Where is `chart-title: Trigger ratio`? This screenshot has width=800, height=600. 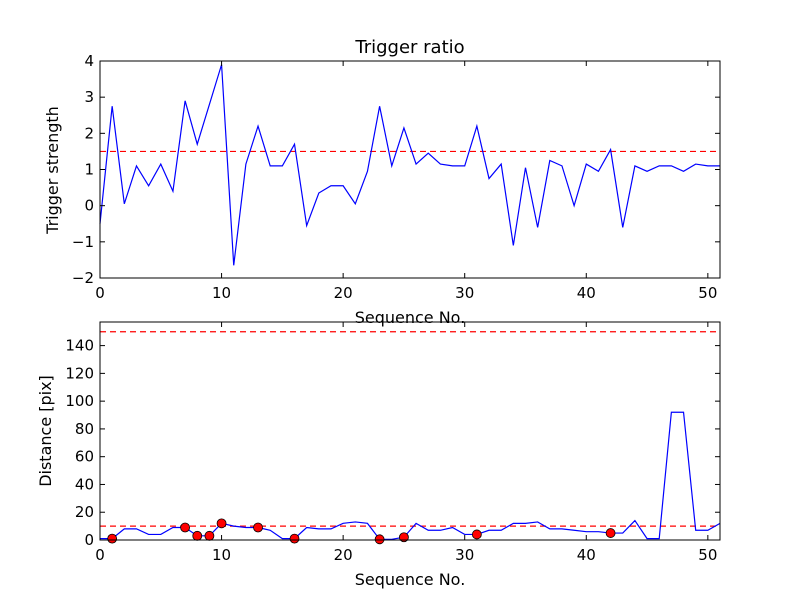 chart-title: Trigger ratio is located at coordinates (409, 47).